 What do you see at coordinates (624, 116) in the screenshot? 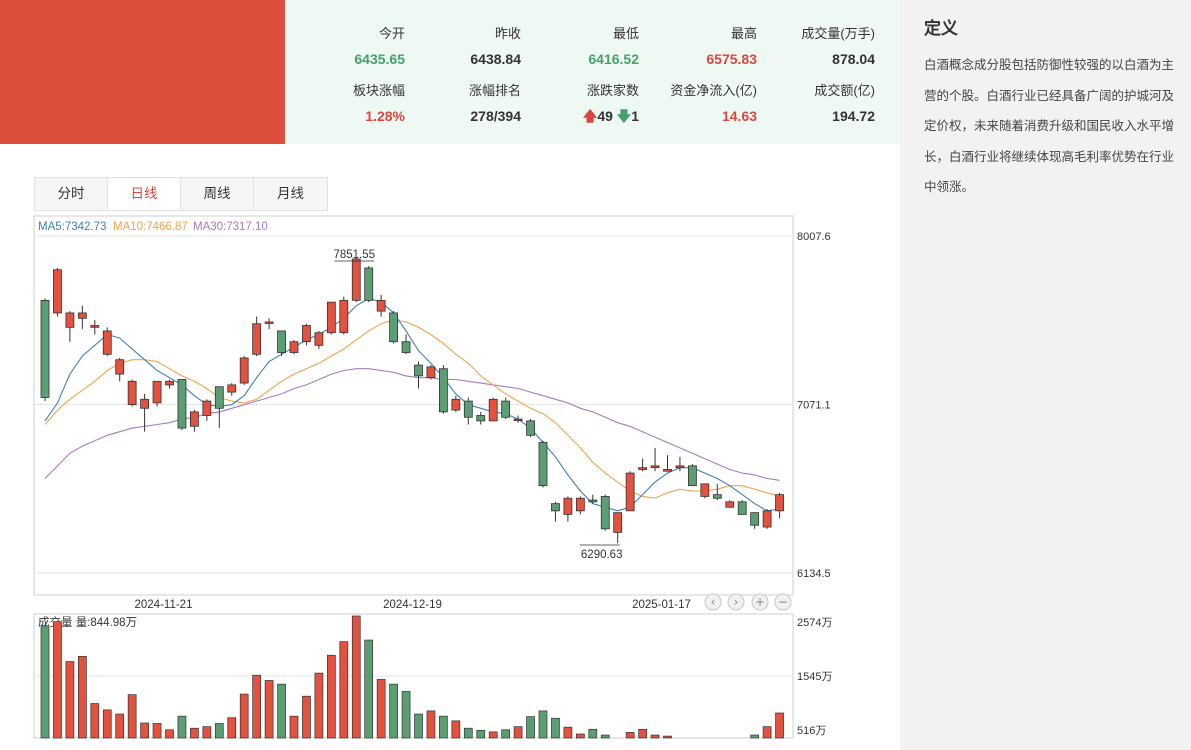
I see `arrow-down-icon: 🡇` at bounding box center [624, 116].